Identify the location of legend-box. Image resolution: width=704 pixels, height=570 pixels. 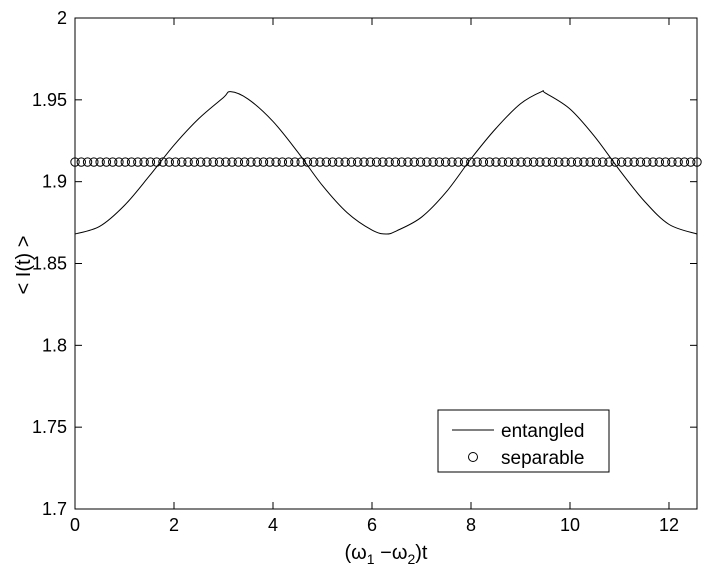
(523, 441).